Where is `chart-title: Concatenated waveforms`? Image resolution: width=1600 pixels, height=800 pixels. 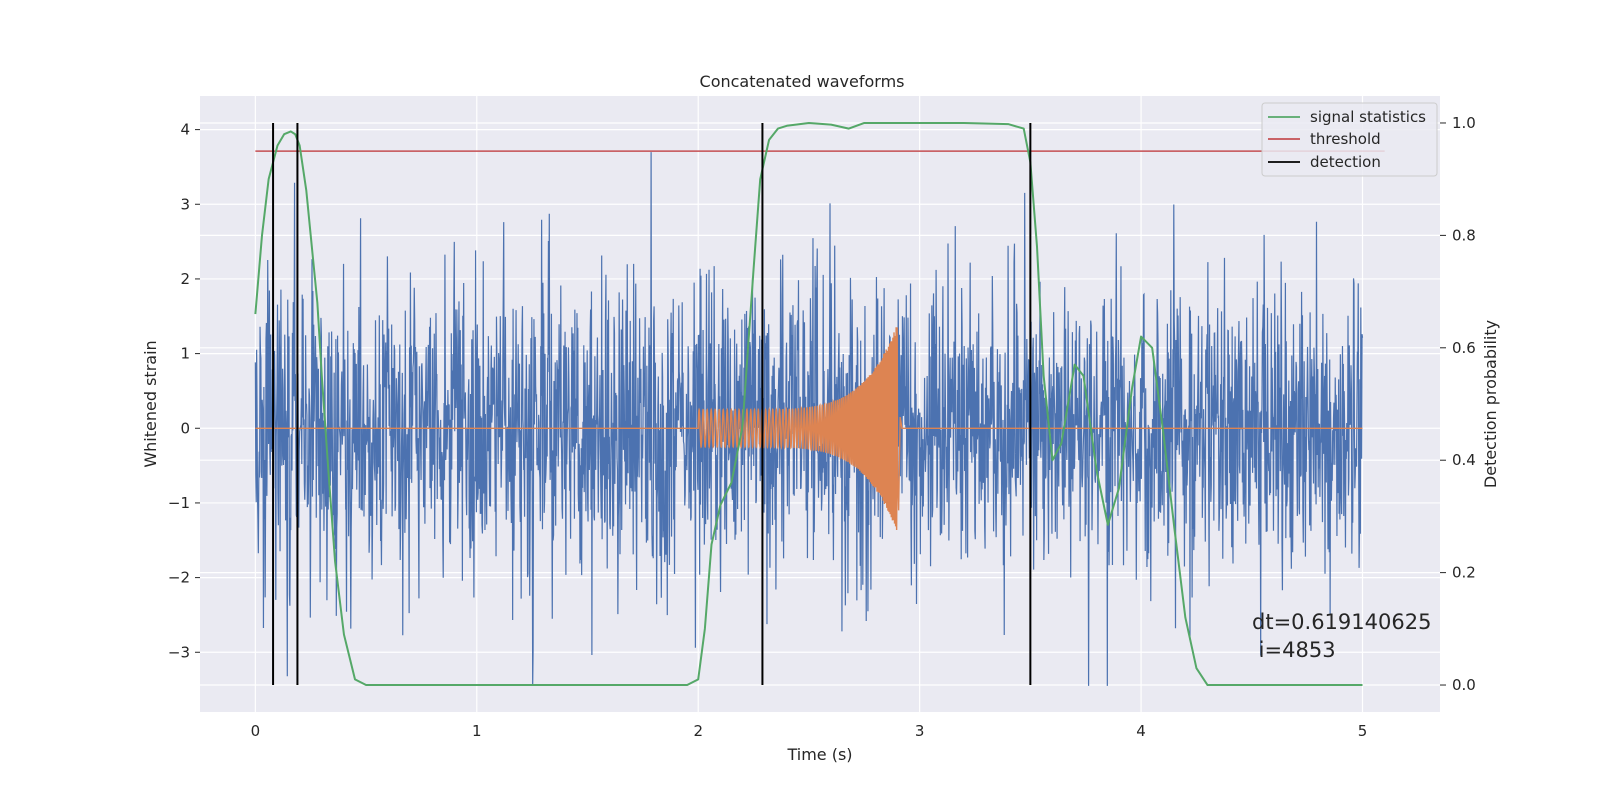
chart-title: Concatenated waveforms is located at coordinates (802, 81).